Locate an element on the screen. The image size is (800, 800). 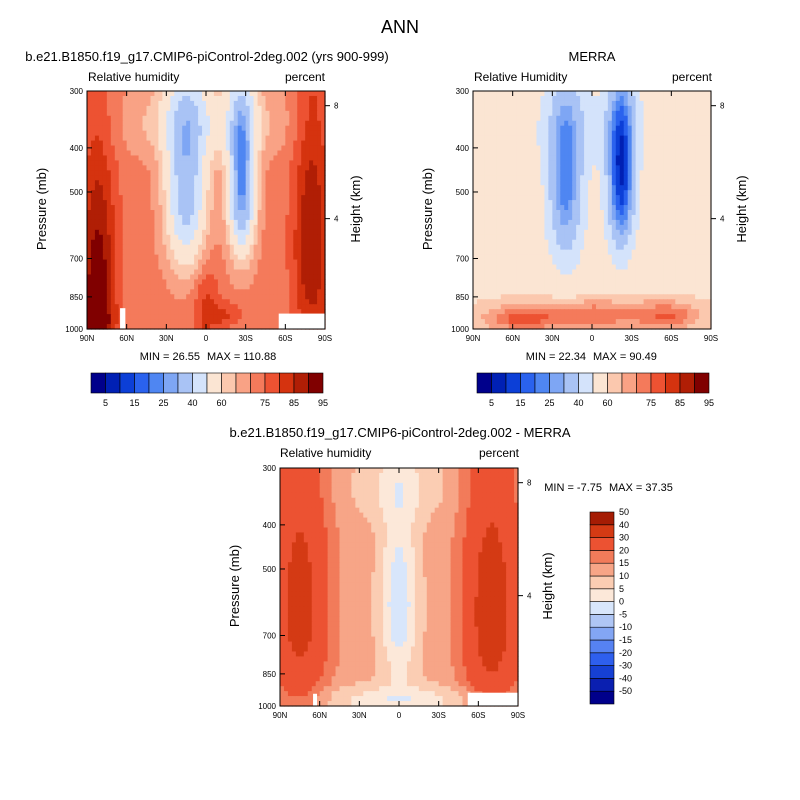
panel-model-ylabel-right: Height (km) is located at coordinates (355, 208).